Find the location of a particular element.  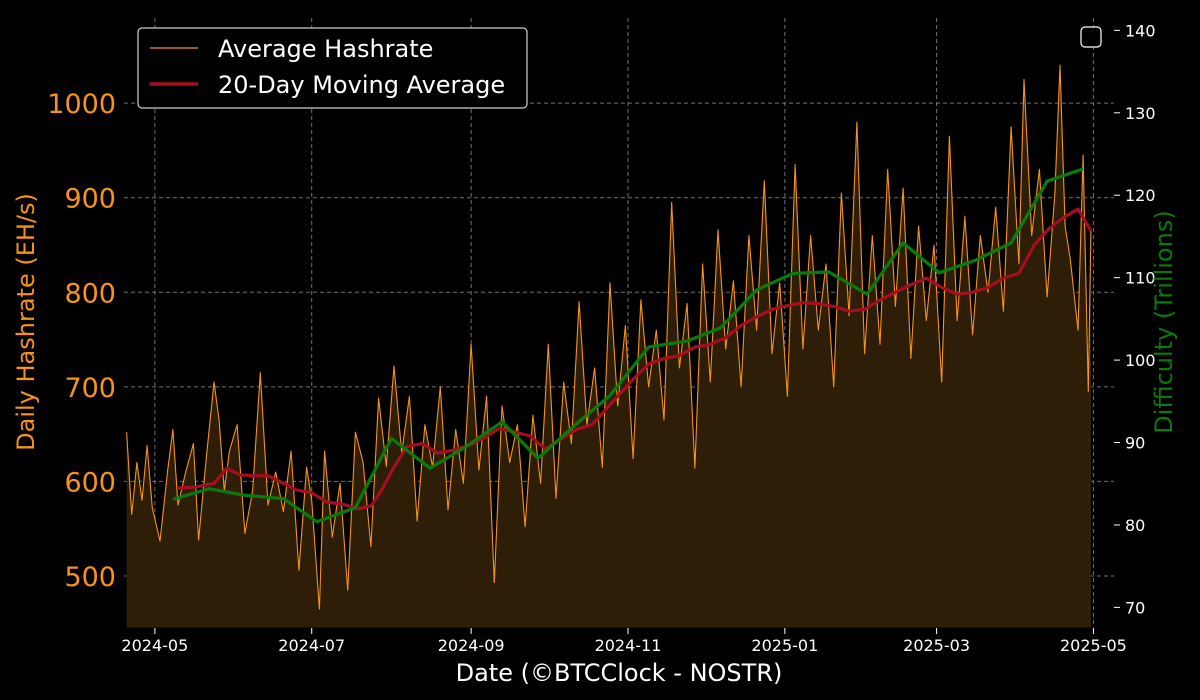

x-tick-label: 2024-05 is located at coordinates (154, 645).